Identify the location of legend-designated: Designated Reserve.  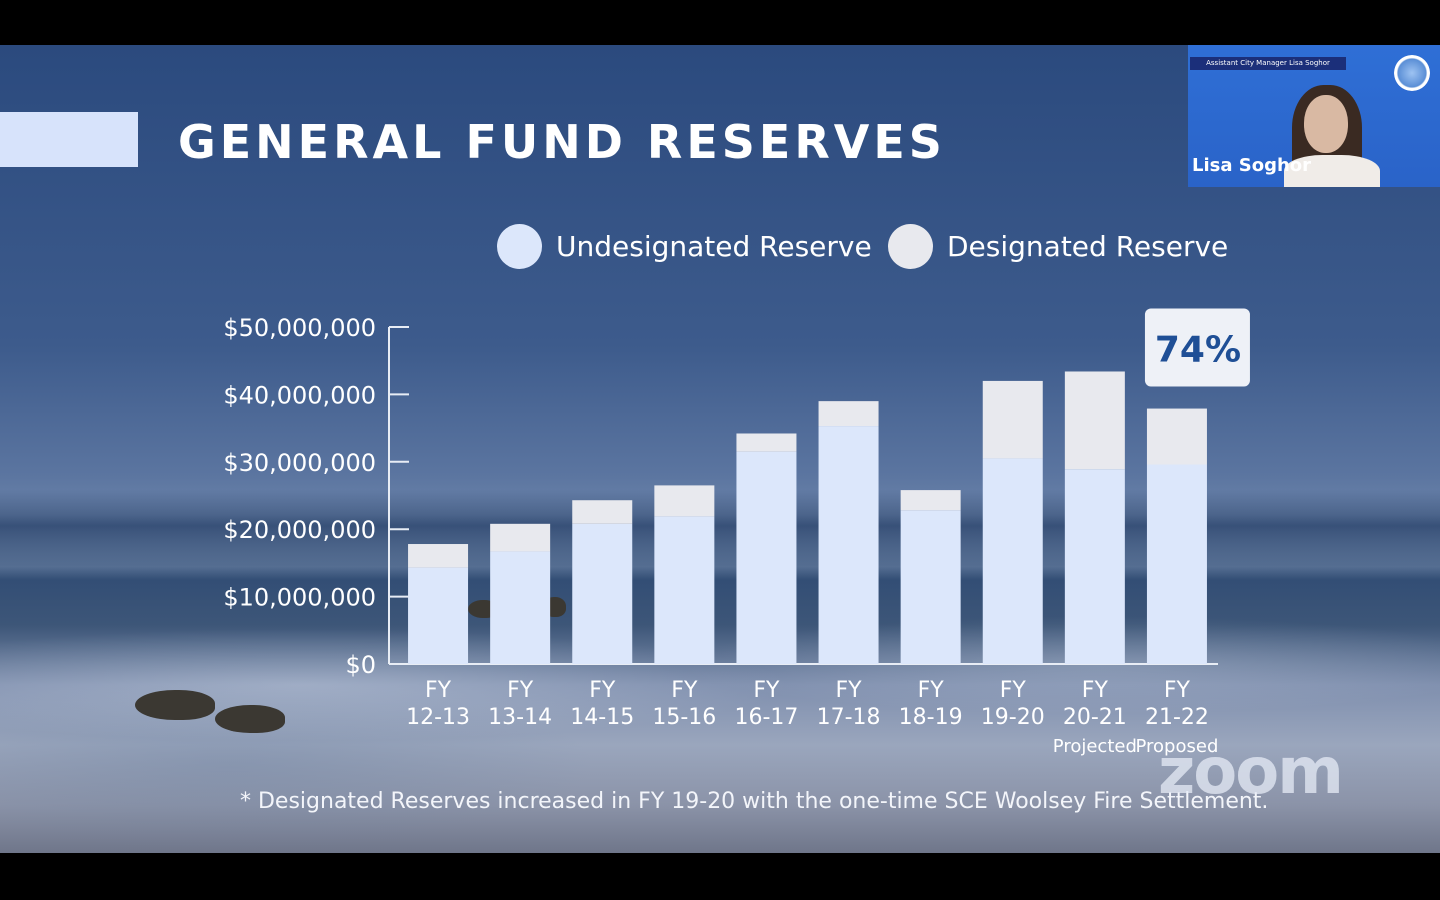
(1058, 246).